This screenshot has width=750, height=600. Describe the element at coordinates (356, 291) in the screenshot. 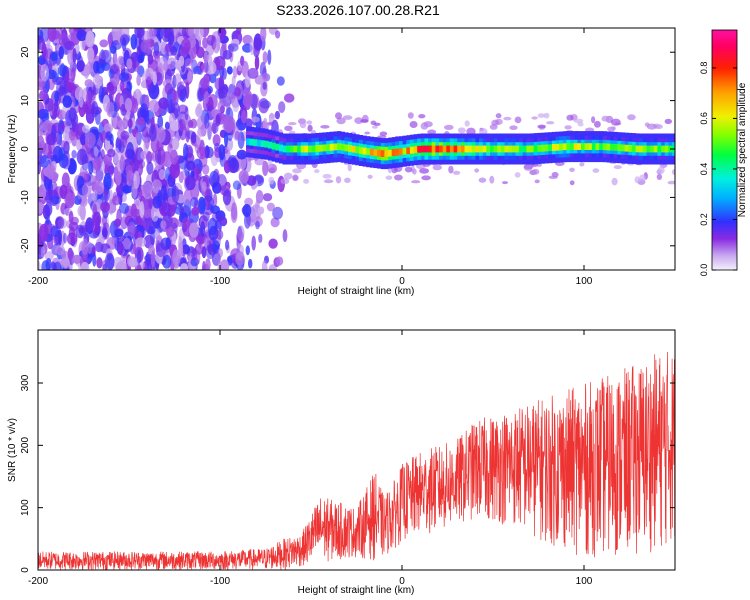

I see `spectrogram-x-label: Height of straight line (km)` at that location.